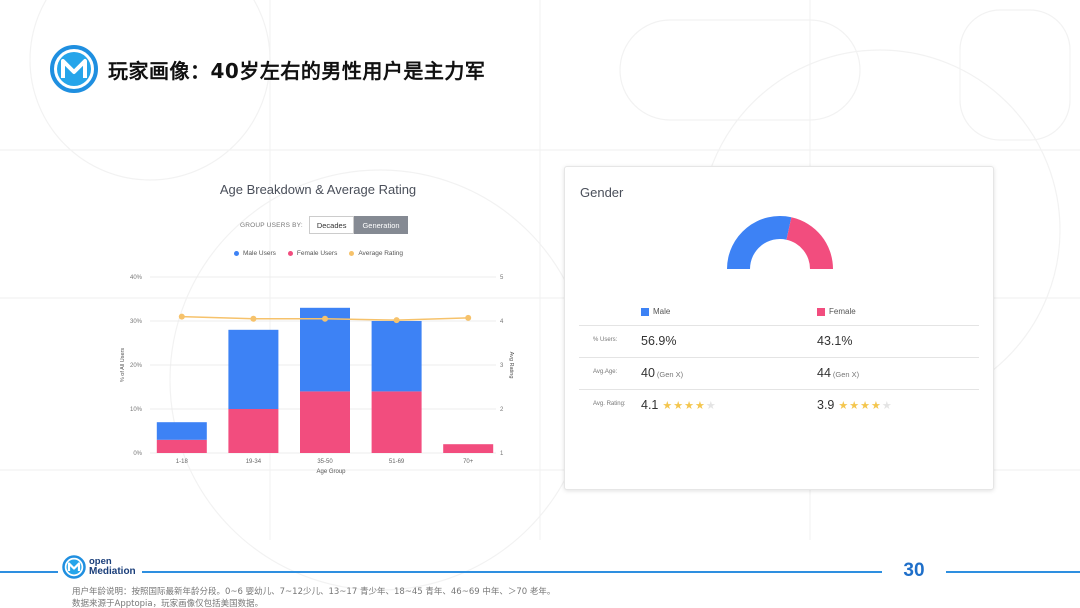 This screenshot has height=608, width=1080. I want to click on female-rating-value: 3.9 ★★★★★, so click(855, 405).